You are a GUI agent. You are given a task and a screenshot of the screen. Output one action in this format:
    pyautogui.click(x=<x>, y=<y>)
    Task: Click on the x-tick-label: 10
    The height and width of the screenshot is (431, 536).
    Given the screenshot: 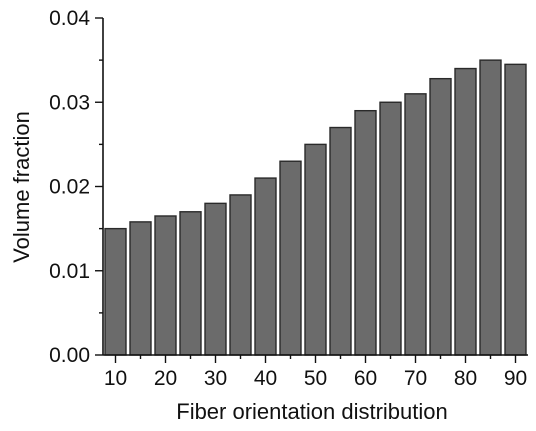 What is the action you would take?
    pyautogui.click(x=115, y=378)
    